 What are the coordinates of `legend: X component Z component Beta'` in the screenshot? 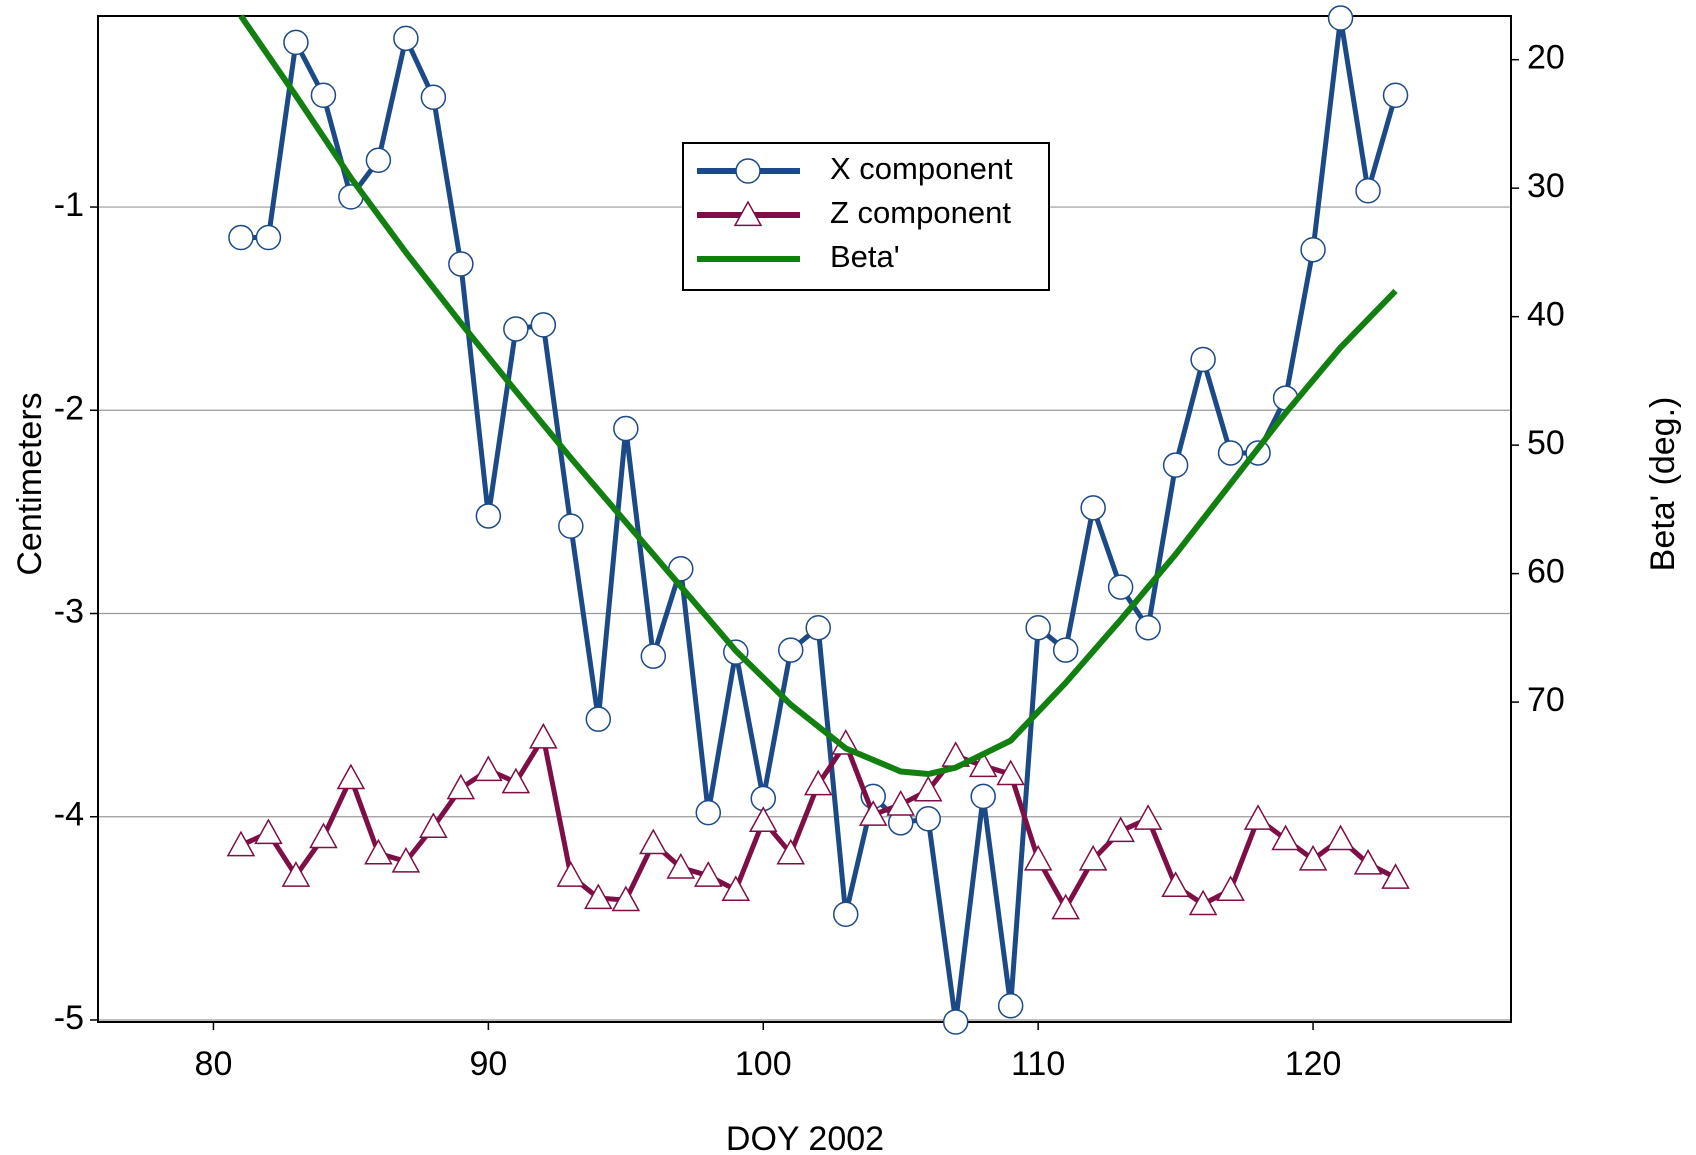 It's located at (866, 216).